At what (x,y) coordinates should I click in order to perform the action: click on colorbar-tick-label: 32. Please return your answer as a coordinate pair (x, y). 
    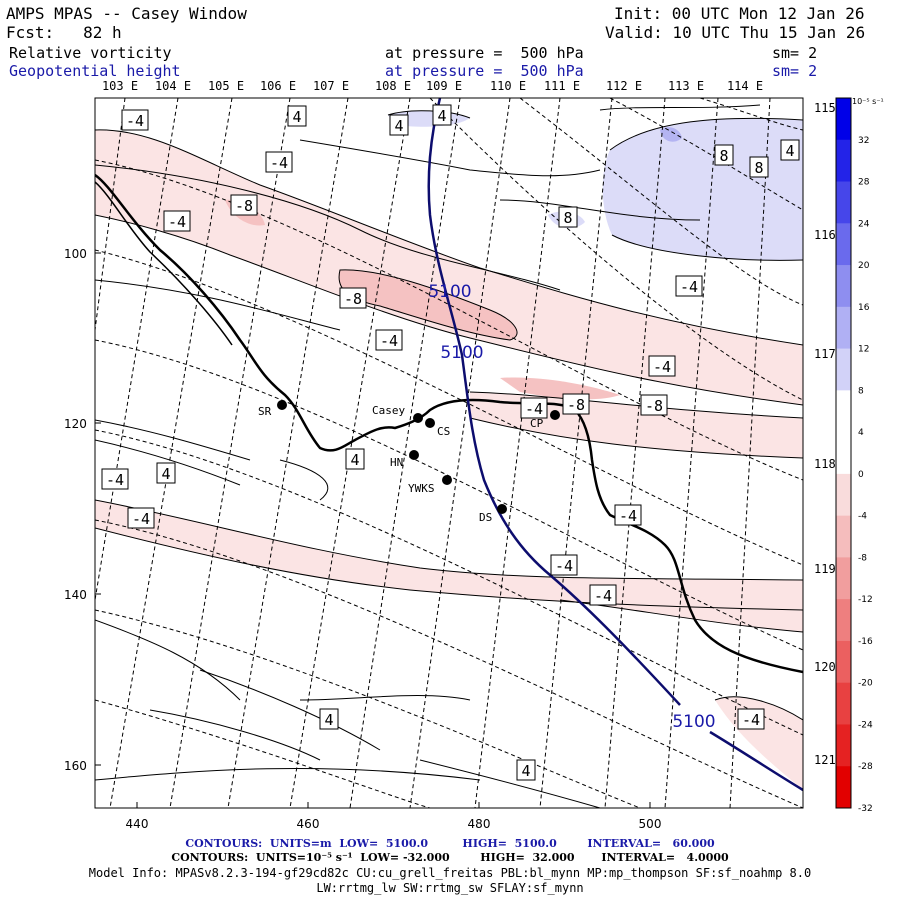
    Looking at the image, I should click on (863, 141).